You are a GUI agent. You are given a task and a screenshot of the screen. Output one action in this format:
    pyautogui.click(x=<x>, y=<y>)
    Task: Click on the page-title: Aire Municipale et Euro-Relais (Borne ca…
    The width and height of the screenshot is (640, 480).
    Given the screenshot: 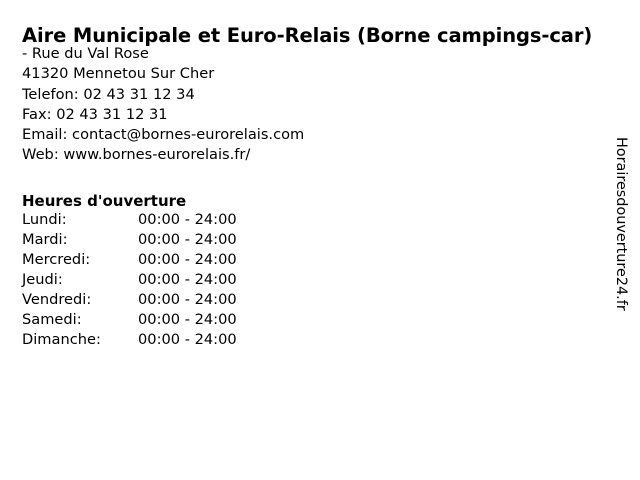 What is the action you would take?
    pyautogui.click(x=307, y=36)
    